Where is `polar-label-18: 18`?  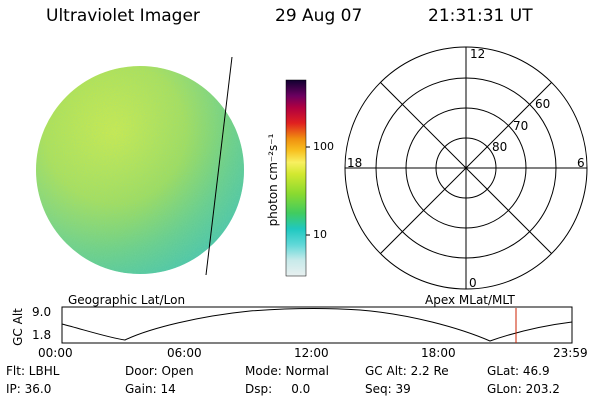 polar-label-18: 18 is located at coordinates (355, 163).